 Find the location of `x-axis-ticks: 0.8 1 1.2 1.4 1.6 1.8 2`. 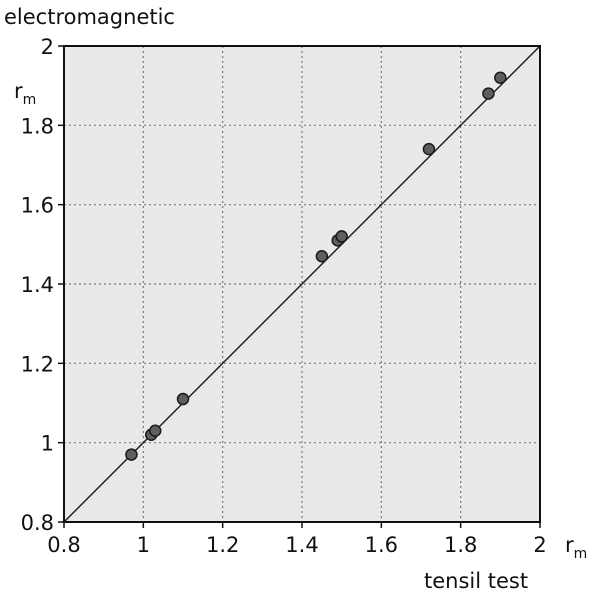

x-axis-ticks: 0.8 1 1.2 1.4 1.6 1.8 2 is located at coordinates (297, 539).